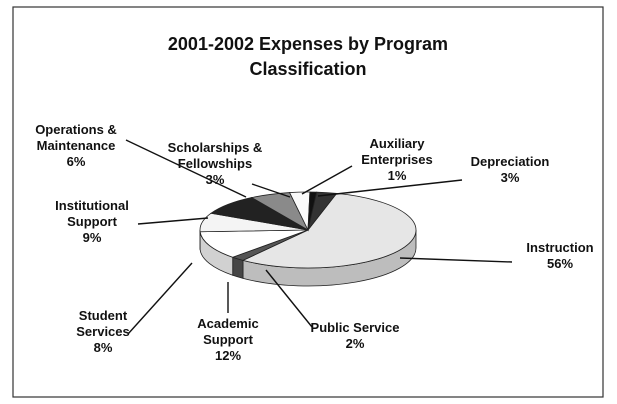  I want to click on slice-label: Instruction 56%, so click(556, 256).